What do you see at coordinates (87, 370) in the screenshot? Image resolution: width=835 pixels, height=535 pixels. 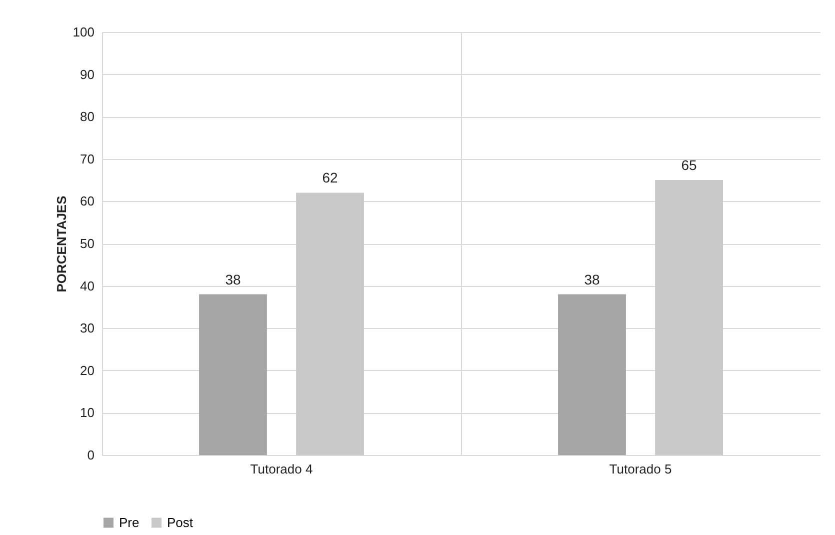 I see `y-tick-label: 20` at bounding box center [87, 370].